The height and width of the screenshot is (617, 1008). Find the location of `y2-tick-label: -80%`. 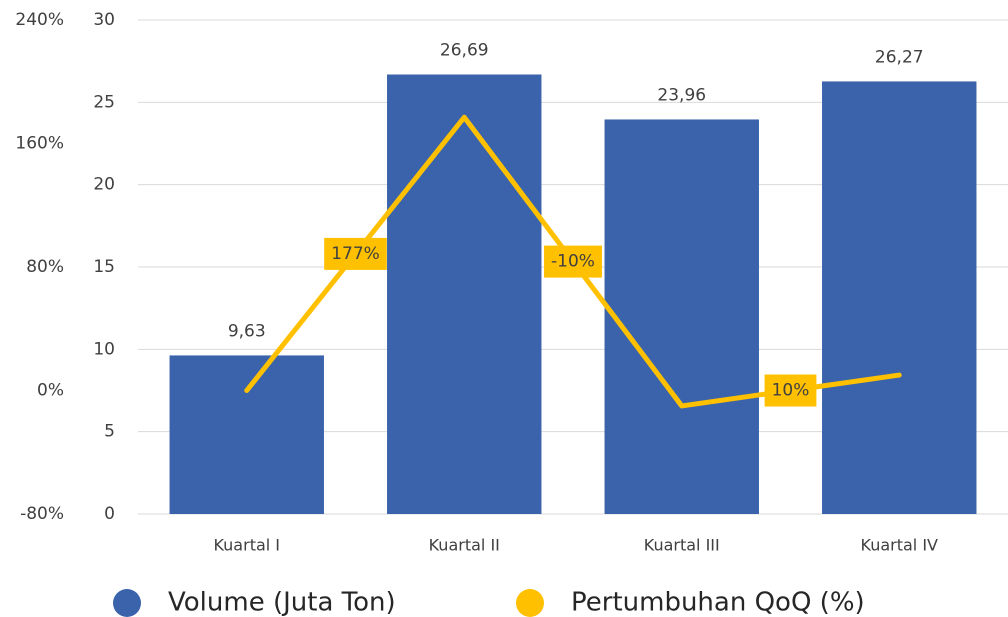

y2-tick-label: -80% is located at coordinates (42, 514).